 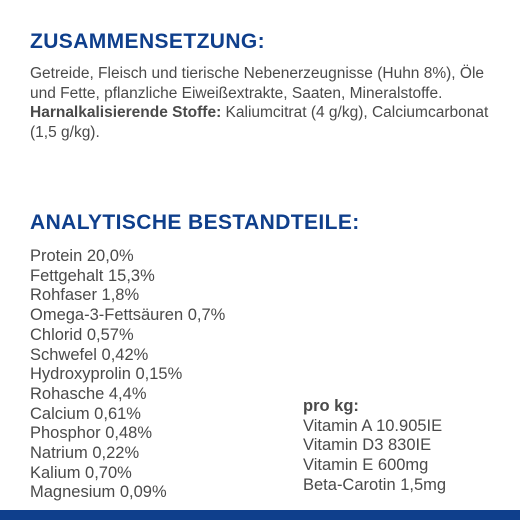 What do you see at coordinates (367, 445) in the screenshot?
I see `vitamin-item: Vitamin D3 830IE` at bounding box center [367, 445].